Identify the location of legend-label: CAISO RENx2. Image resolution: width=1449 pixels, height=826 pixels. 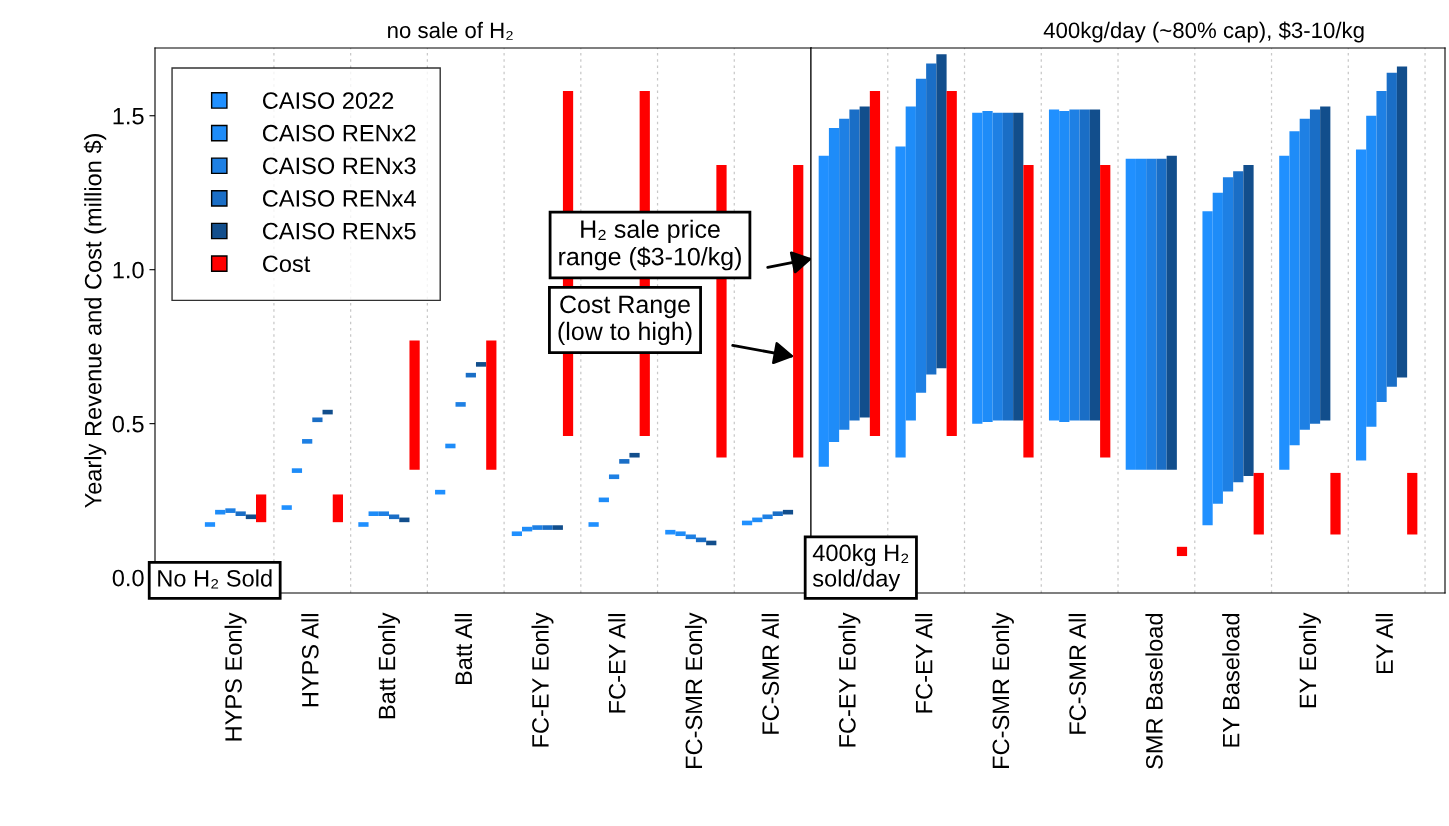
(339, 133).